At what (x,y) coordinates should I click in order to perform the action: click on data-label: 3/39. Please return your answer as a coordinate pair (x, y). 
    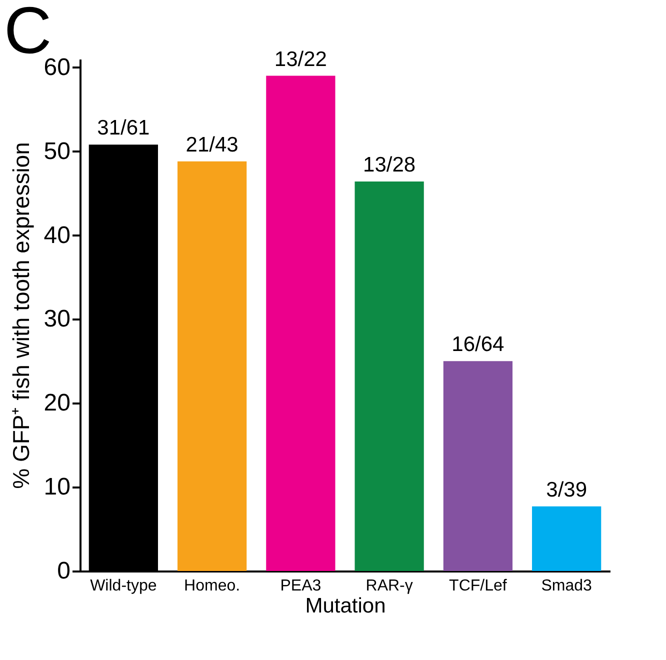
    Looking at the image, I should click on (567, 490).